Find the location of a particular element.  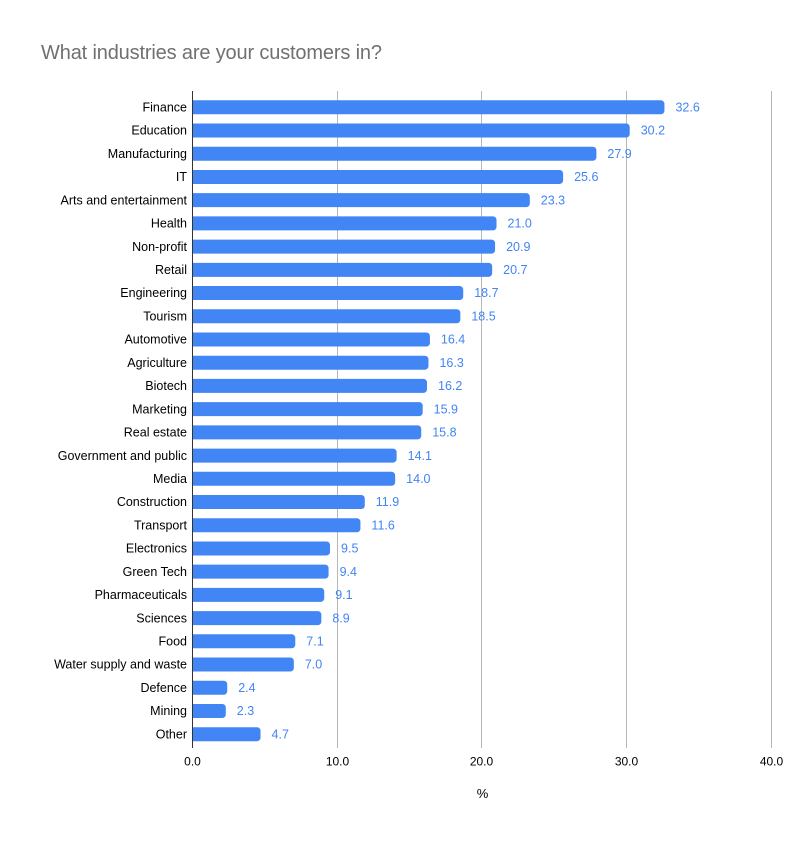

svg-text: 23.3 is located at coordinates (553, 200).